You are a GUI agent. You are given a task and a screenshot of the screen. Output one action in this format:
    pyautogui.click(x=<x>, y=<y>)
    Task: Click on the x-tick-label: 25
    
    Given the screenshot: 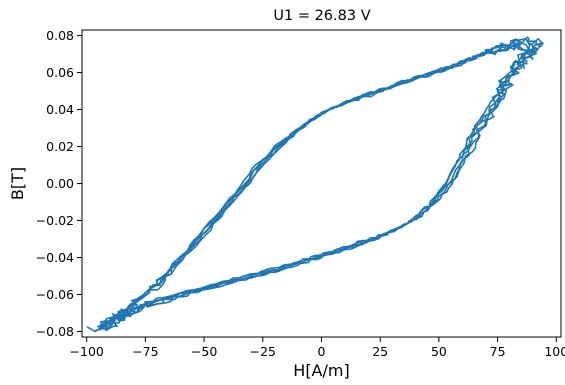 What is the action you would take?
    pyautogui.click(x=380, y=351)
    